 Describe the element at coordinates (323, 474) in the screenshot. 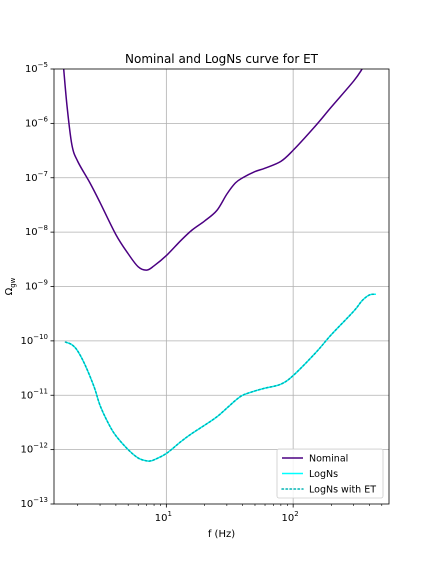

I see `legend-label: LogNs` at that location.